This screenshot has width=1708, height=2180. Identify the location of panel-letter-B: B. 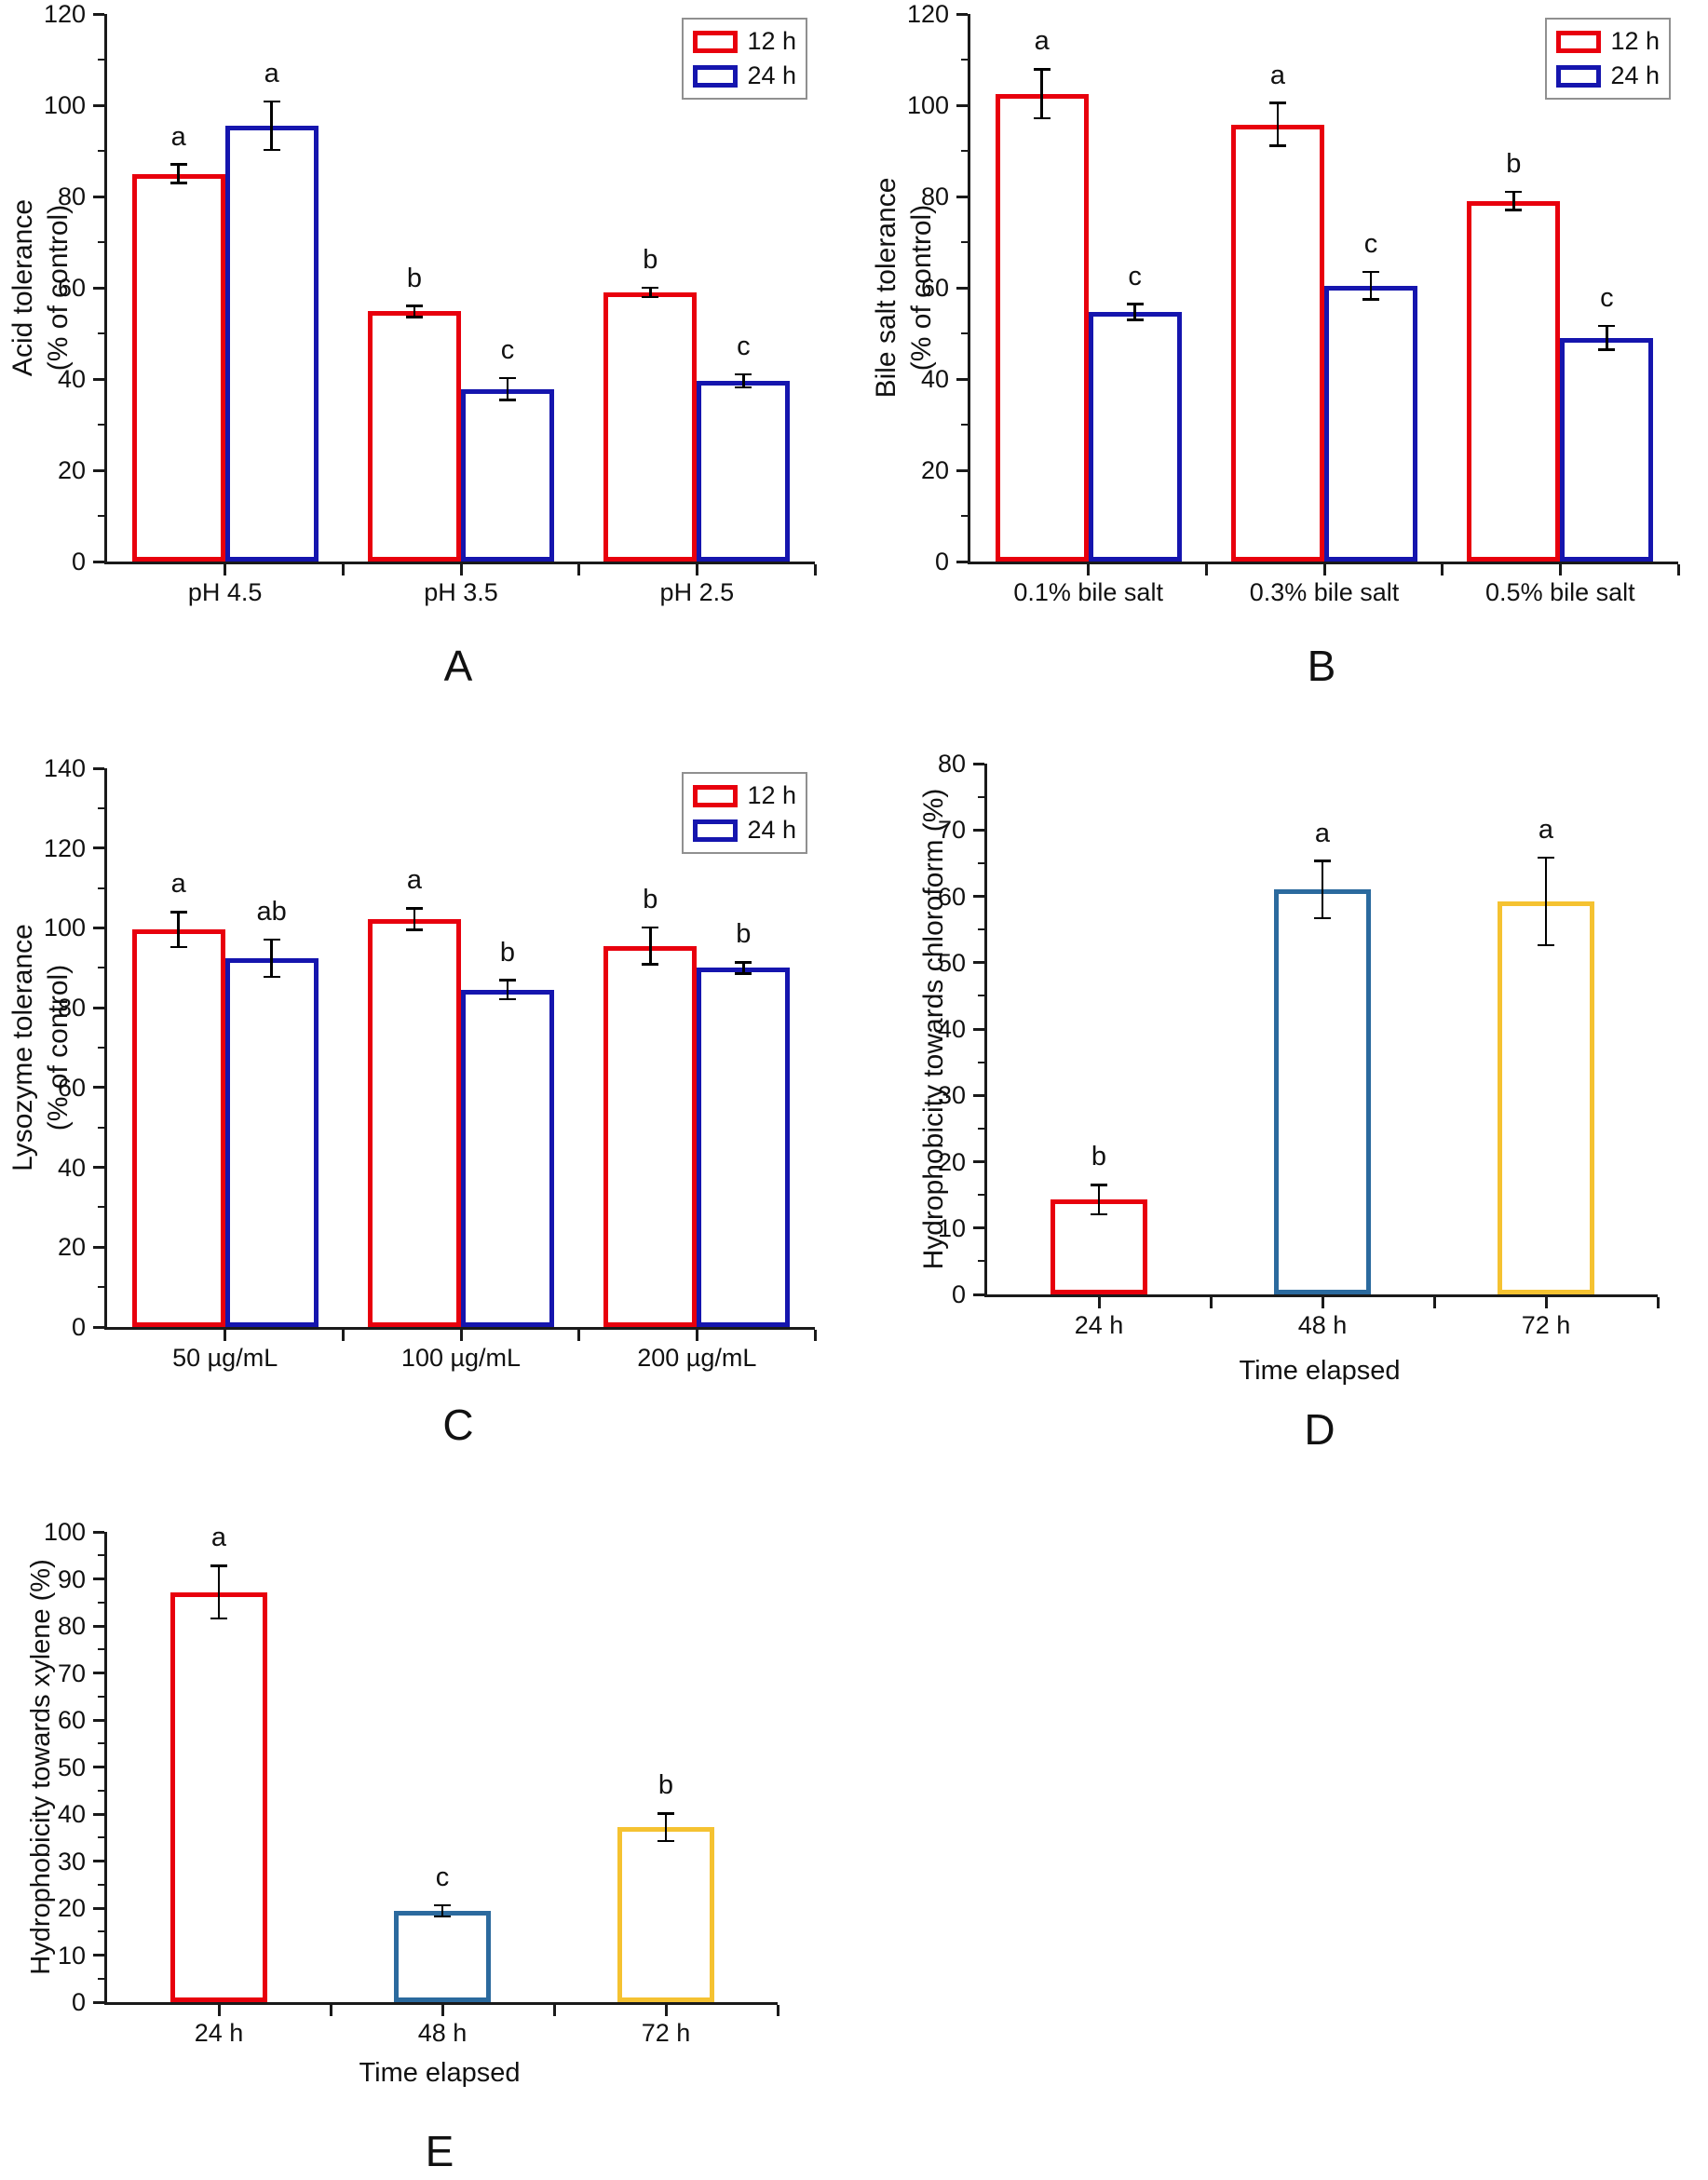
(1321, 666).